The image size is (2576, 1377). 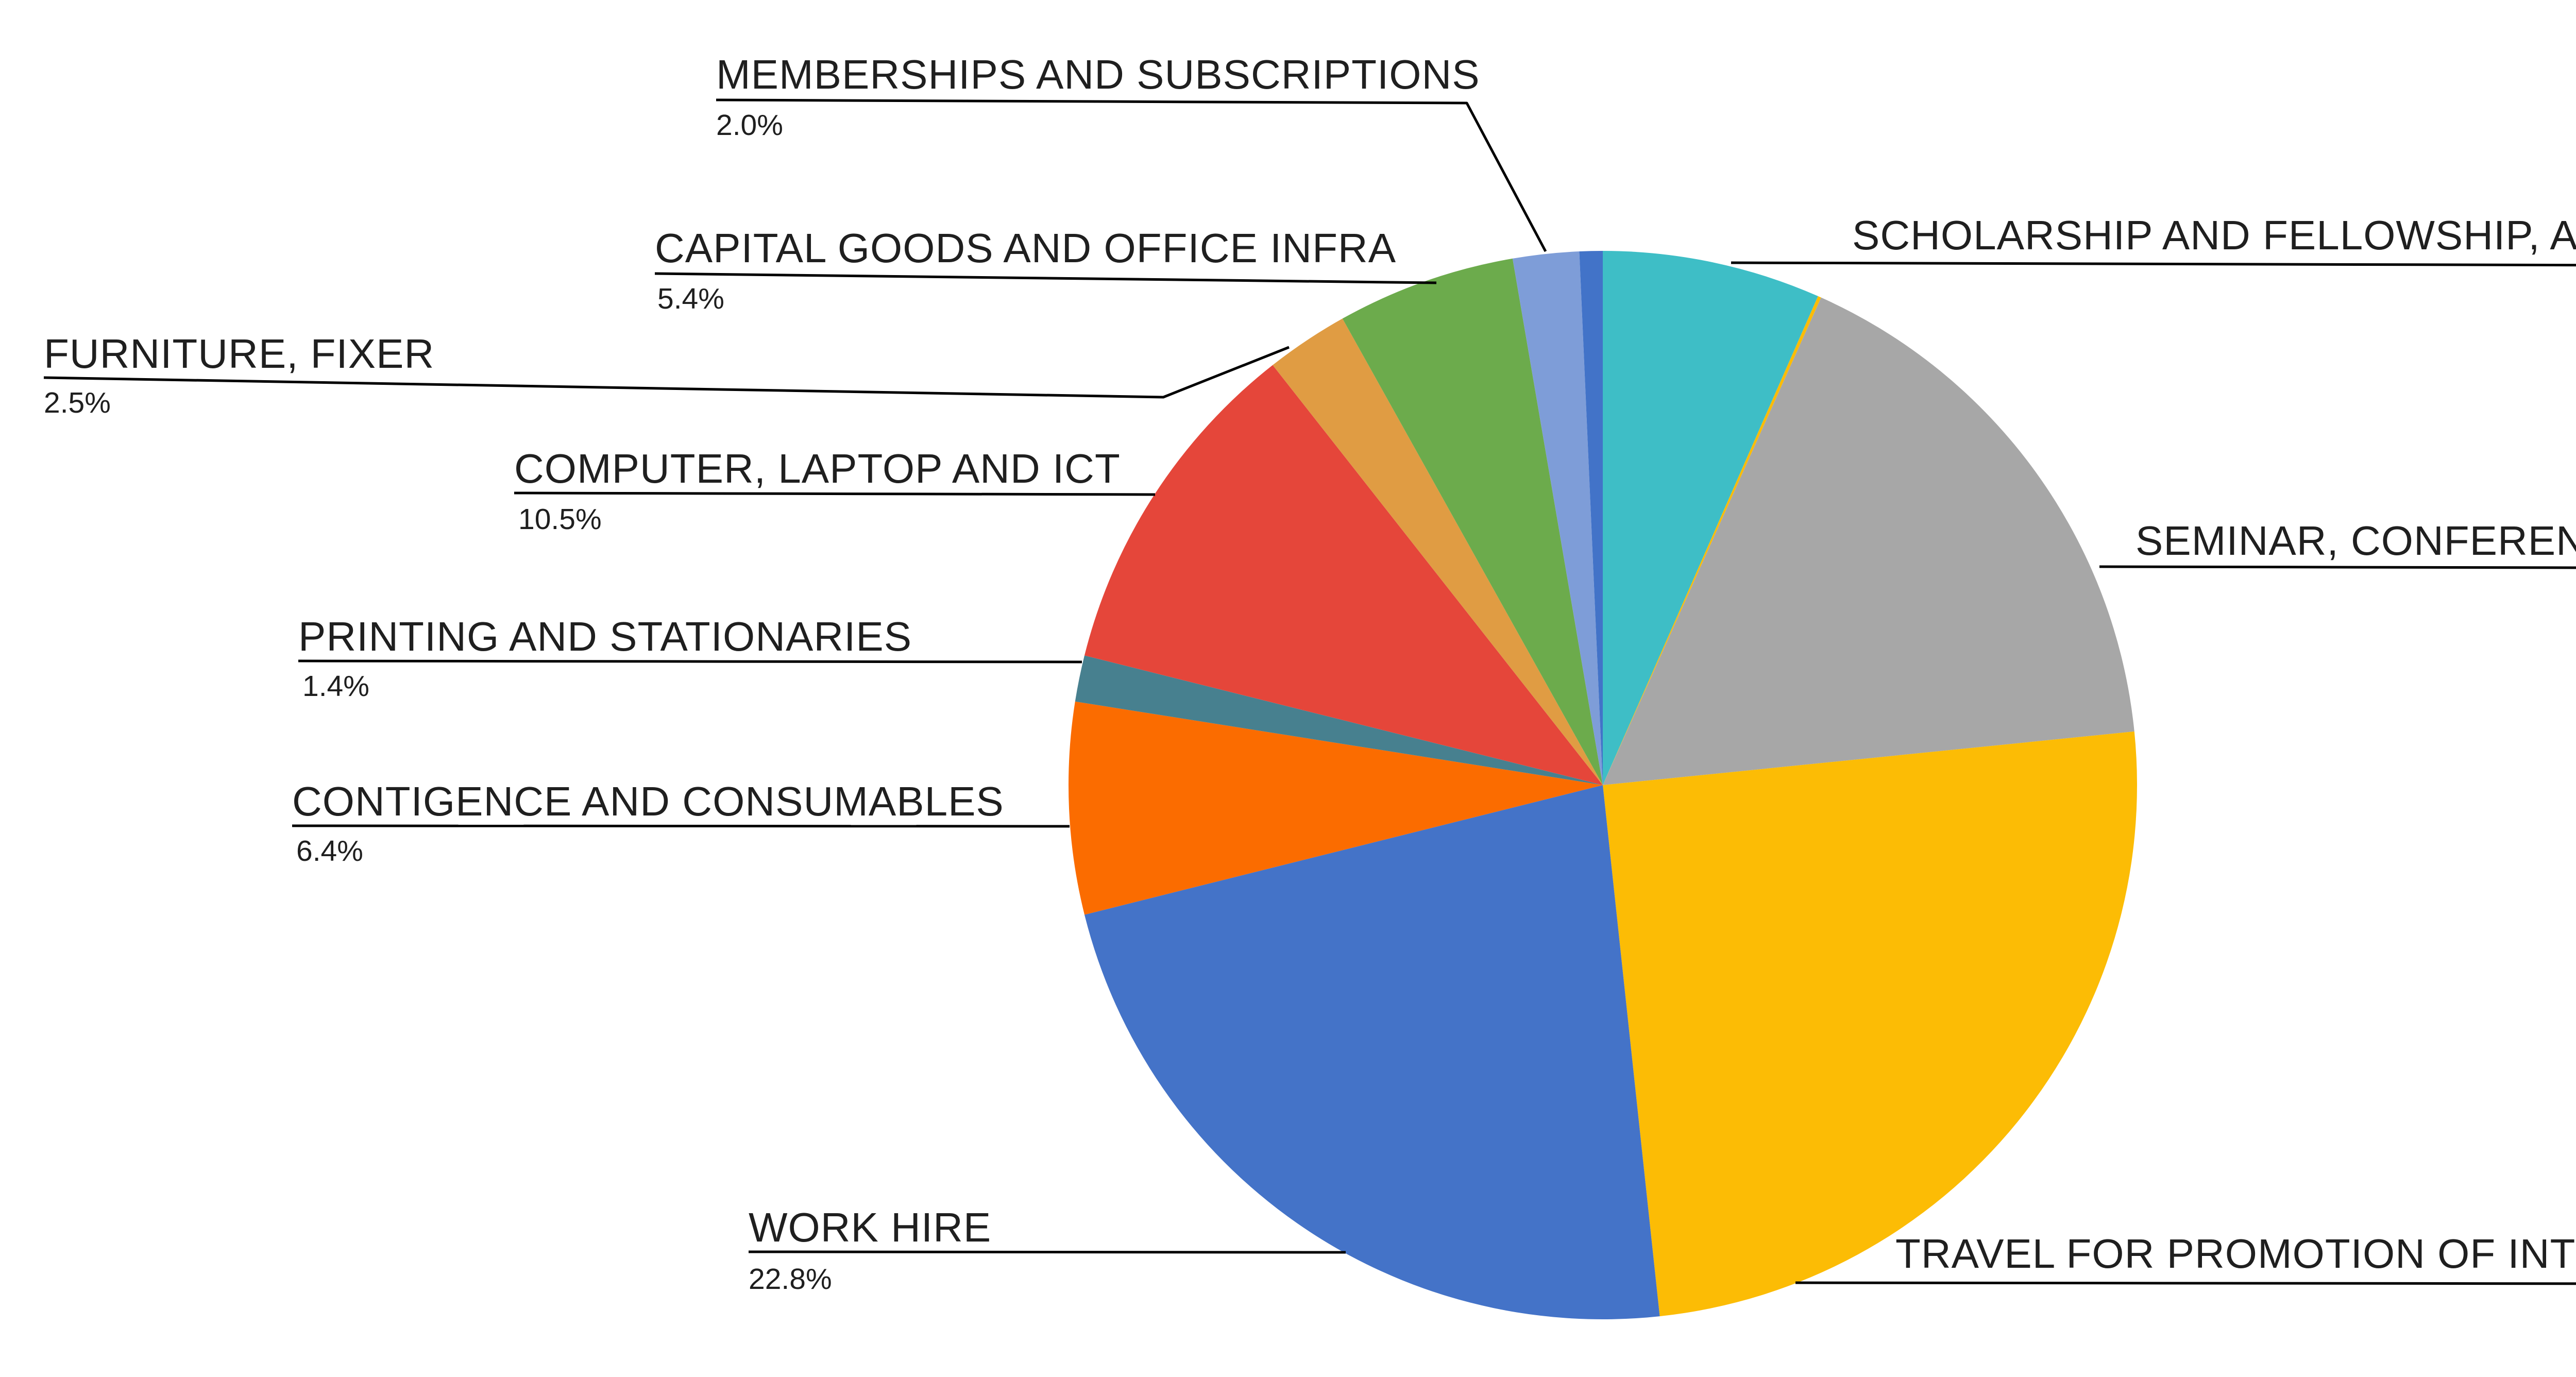 I want to click on pie-slice-computer, so click(x=1343, y=575).